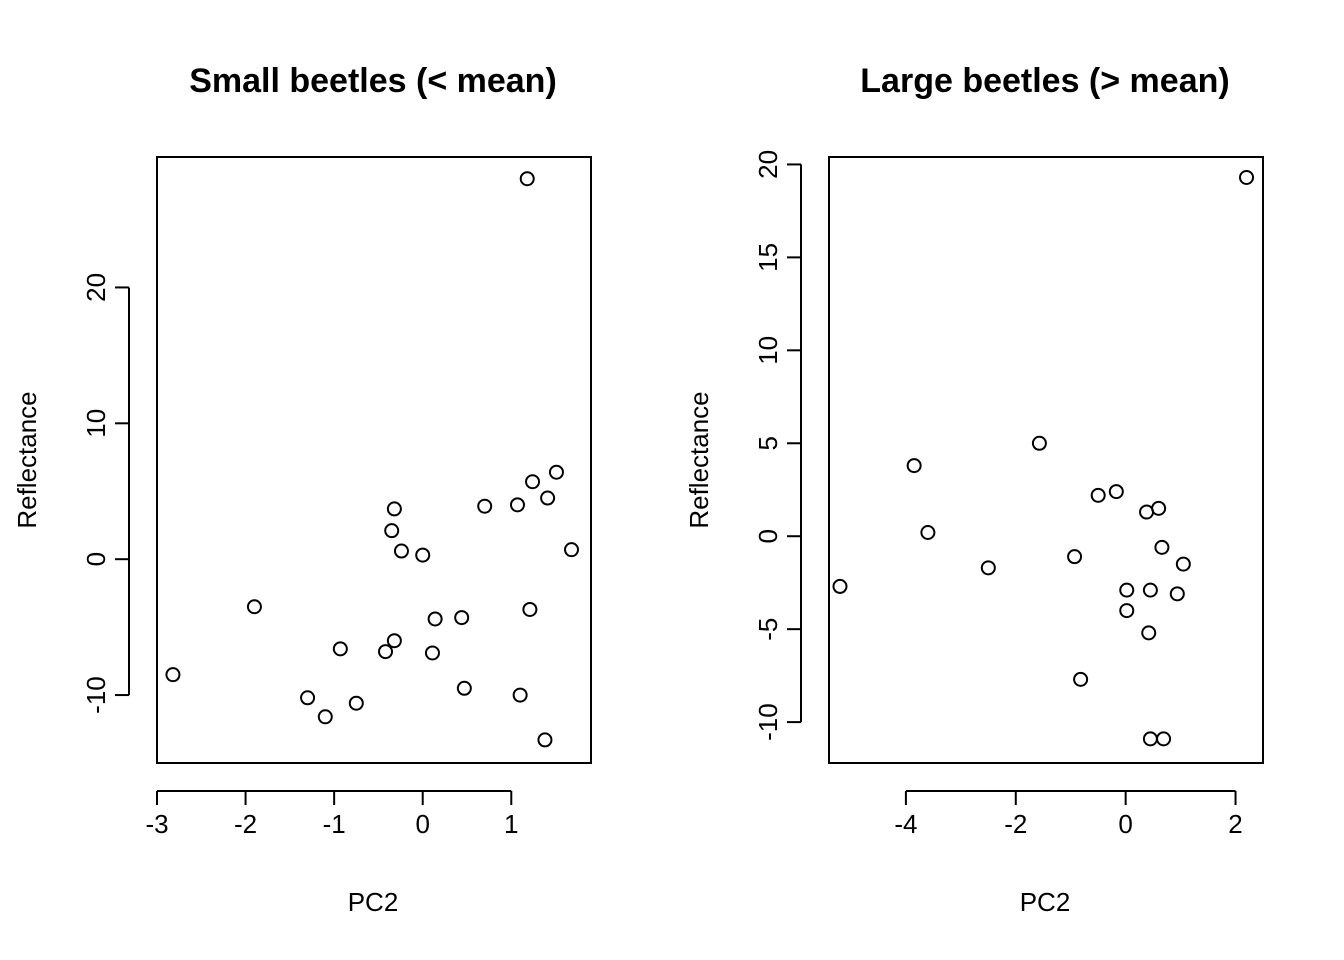 The height and width of the screenshot is (960, 1344). I want to click on y-axis-label-small-beetles: Reflectance, so click(27, 459).